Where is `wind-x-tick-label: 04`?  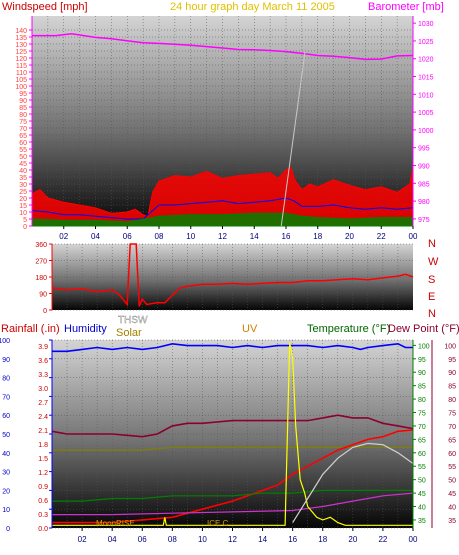
wind-x-tick-label: 04 is located at coordinates (95, 236).